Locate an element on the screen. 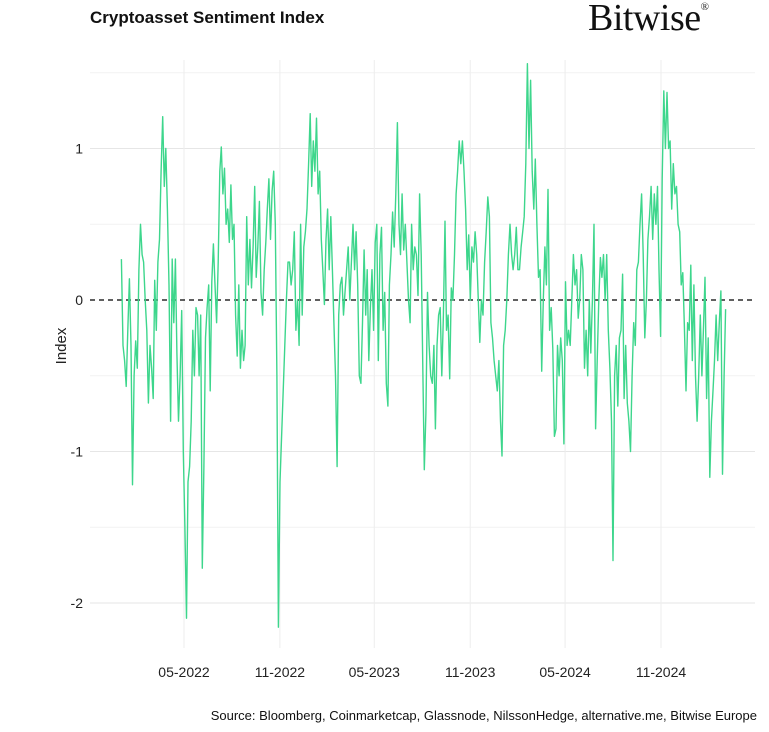  x-tick-label: 11-2024 is located at coordinates (661, 672).